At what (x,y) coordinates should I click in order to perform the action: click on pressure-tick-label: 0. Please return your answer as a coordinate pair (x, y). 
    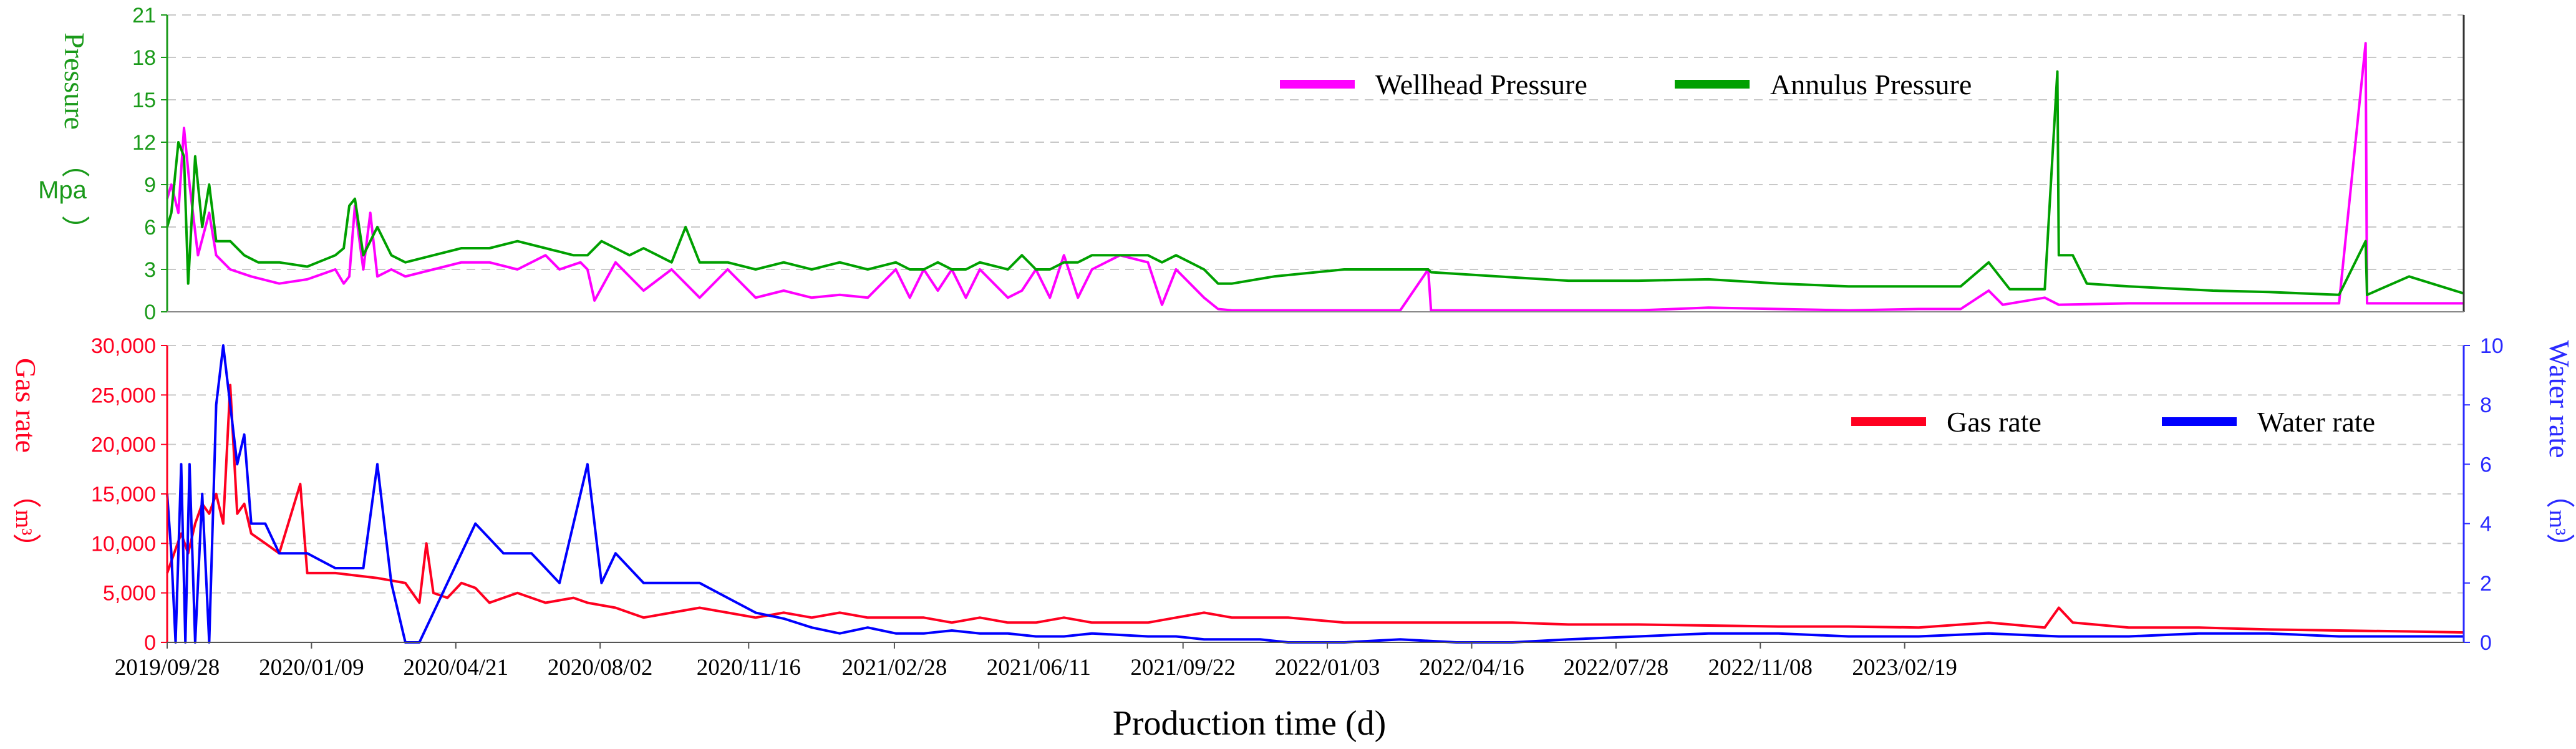
    Looking at the image, I should click on (150, 312).